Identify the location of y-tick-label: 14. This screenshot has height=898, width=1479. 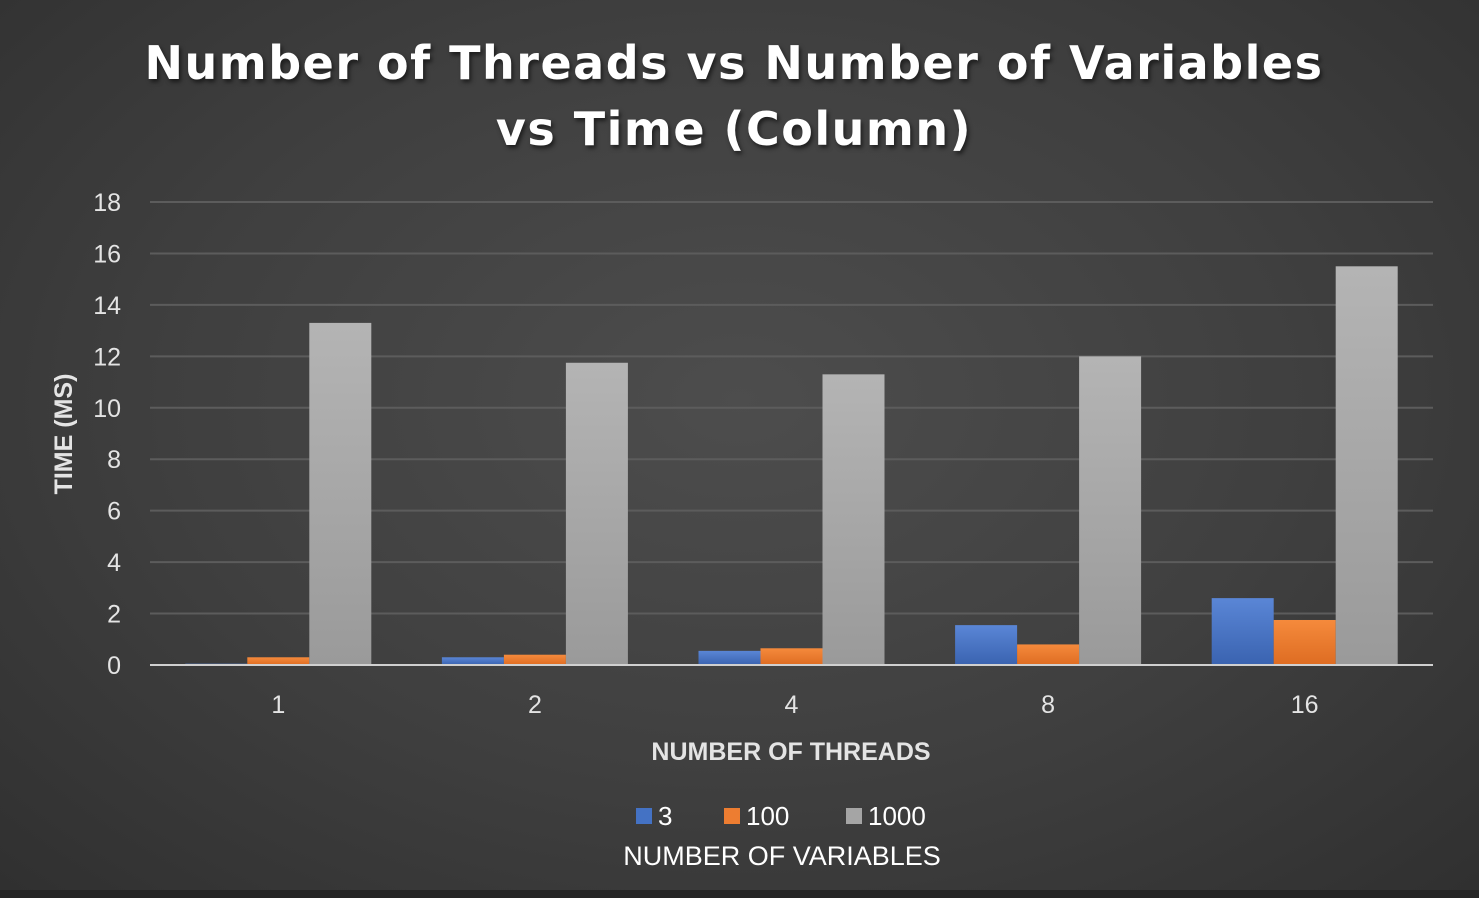
(107, 306).